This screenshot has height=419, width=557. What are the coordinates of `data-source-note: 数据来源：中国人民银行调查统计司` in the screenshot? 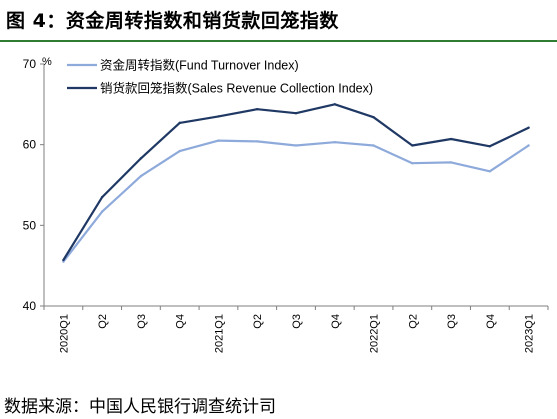 It's located at (140, 407).